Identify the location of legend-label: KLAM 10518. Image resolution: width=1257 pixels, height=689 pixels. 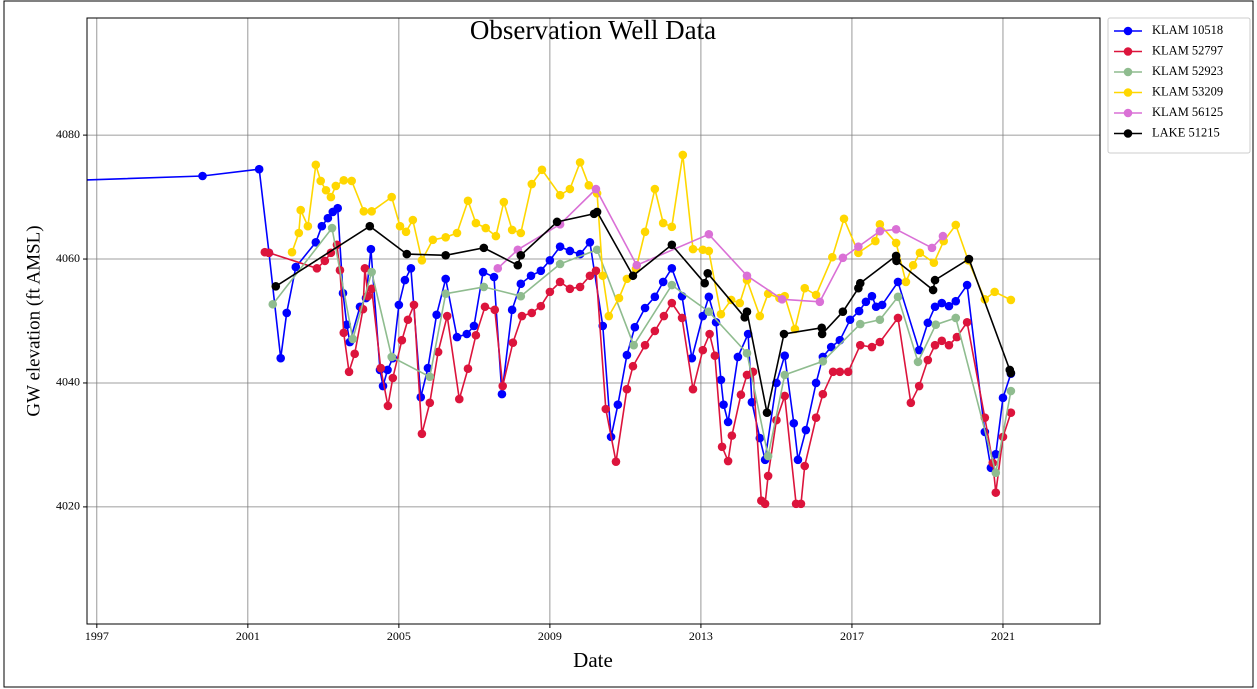
(1187, 30).